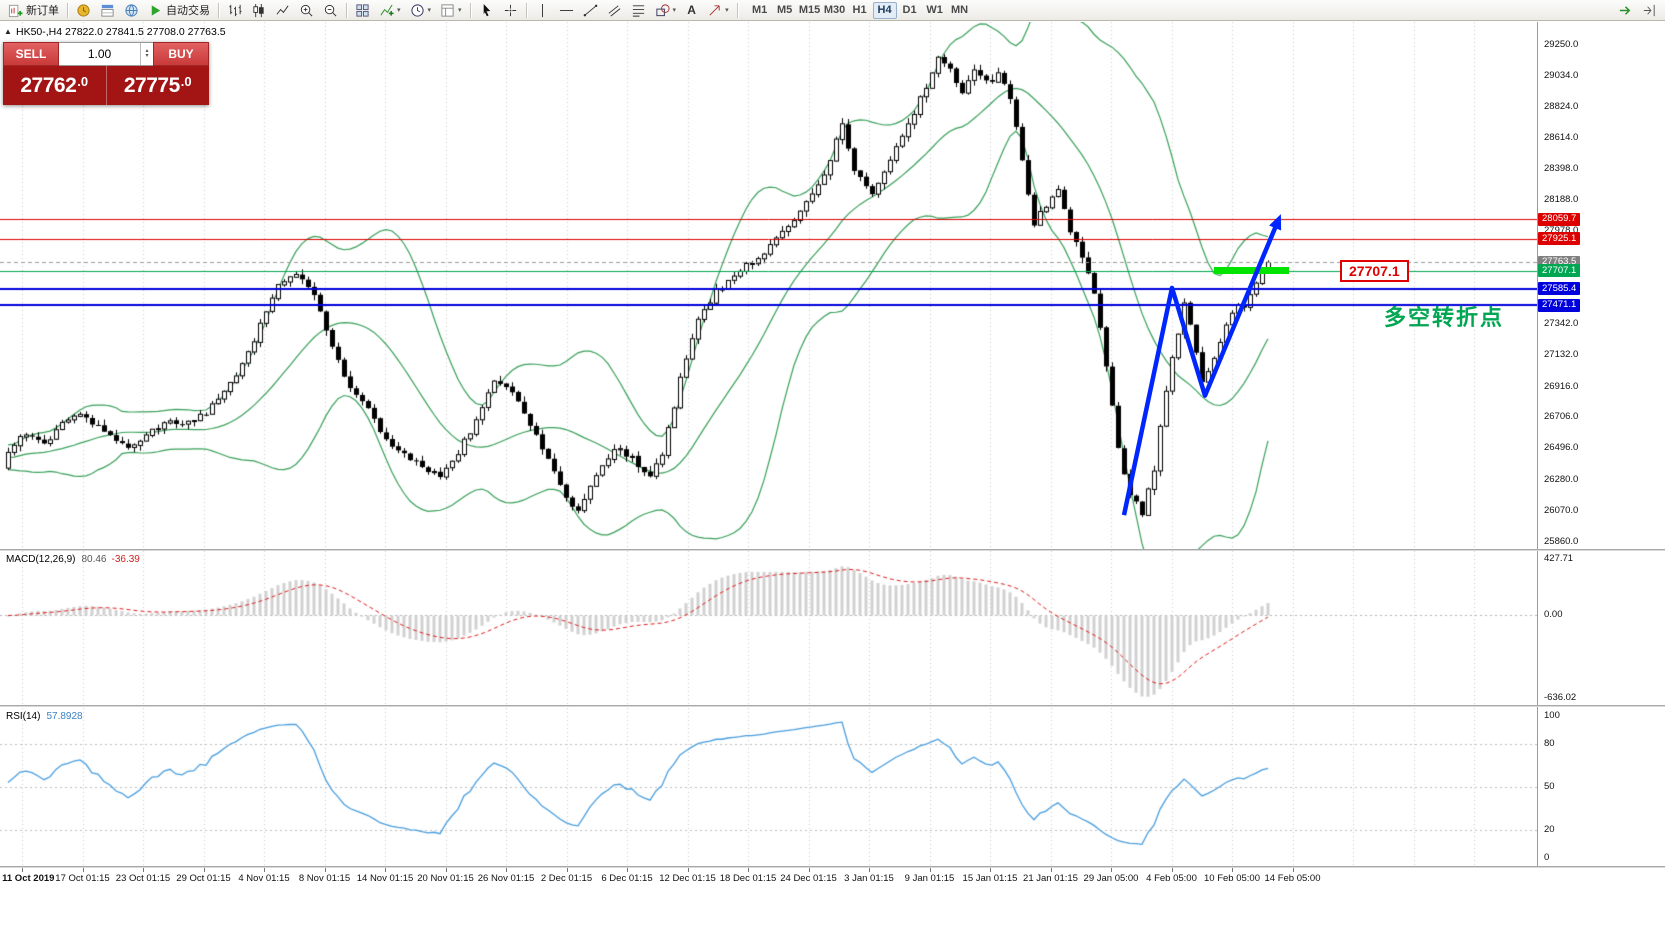 This screenshot has height=944, width=1665. What do you see at coordinates (759, 10) in the screenshot?
I see `timeframe-m1-button: M1` at bounding box center [759, 10].